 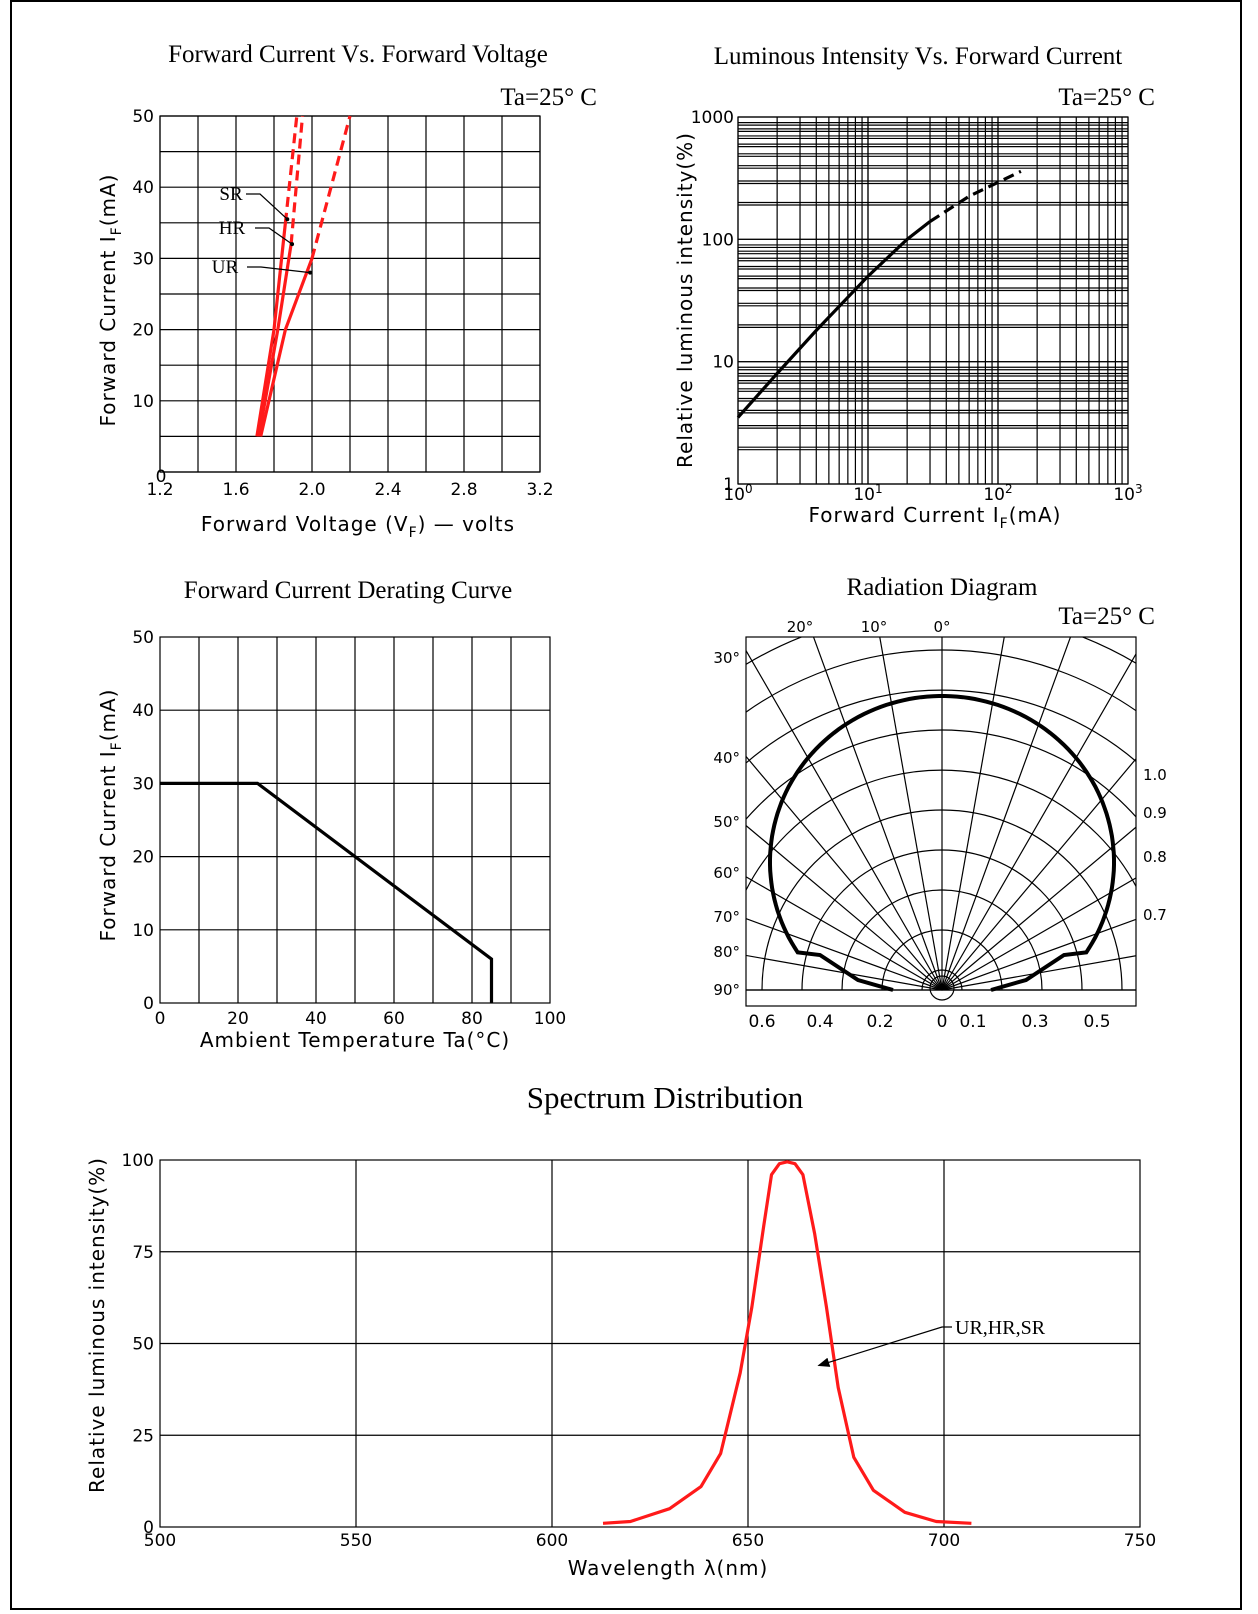 I want to click on intensity-label: 0.7, so click(x=1155, y=915).